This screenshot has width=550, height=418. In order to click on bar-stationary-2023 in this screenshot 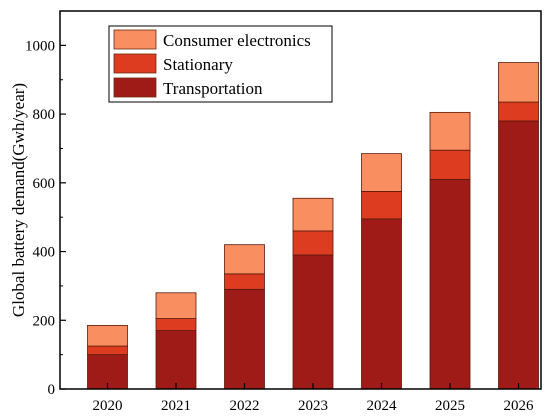, I will do `click(313, 243)`.